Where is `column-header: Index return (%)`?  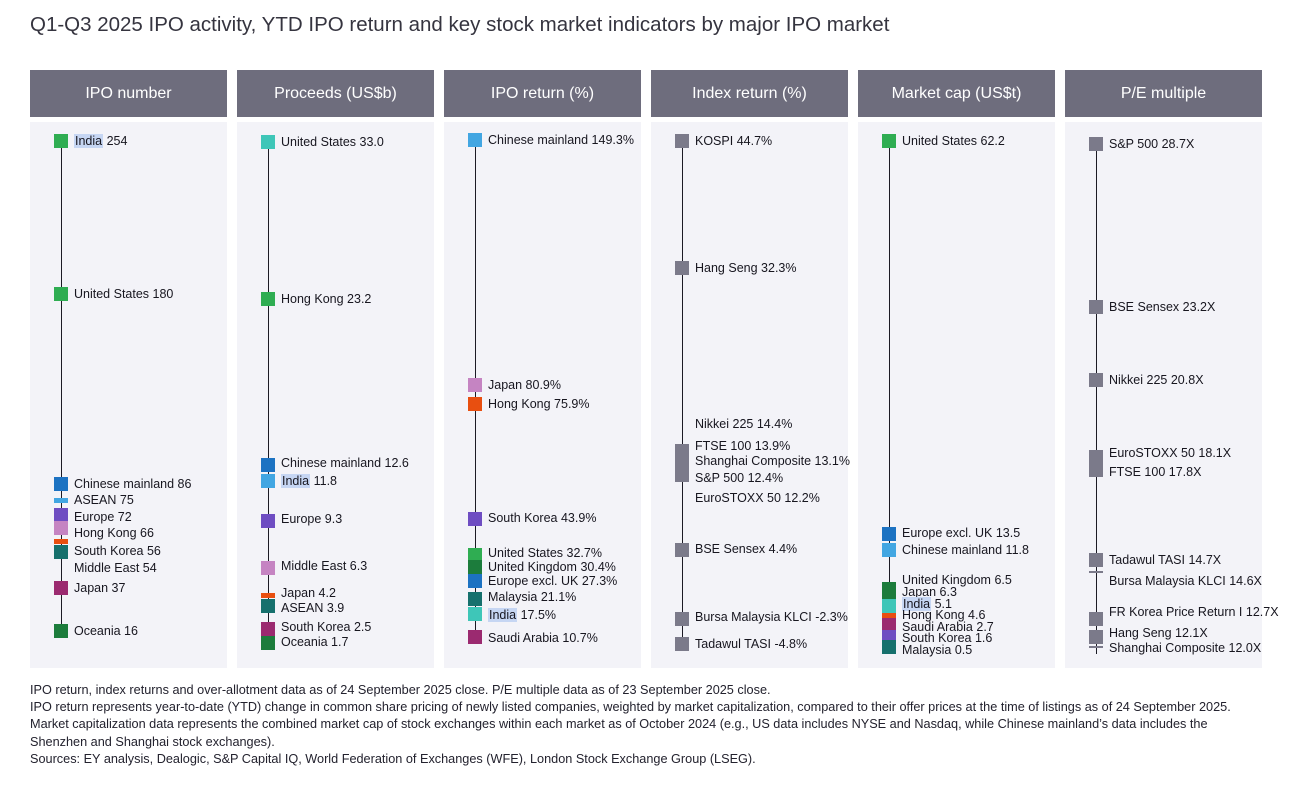
column-header: Index return (%) is located at coordinates (749, 93).